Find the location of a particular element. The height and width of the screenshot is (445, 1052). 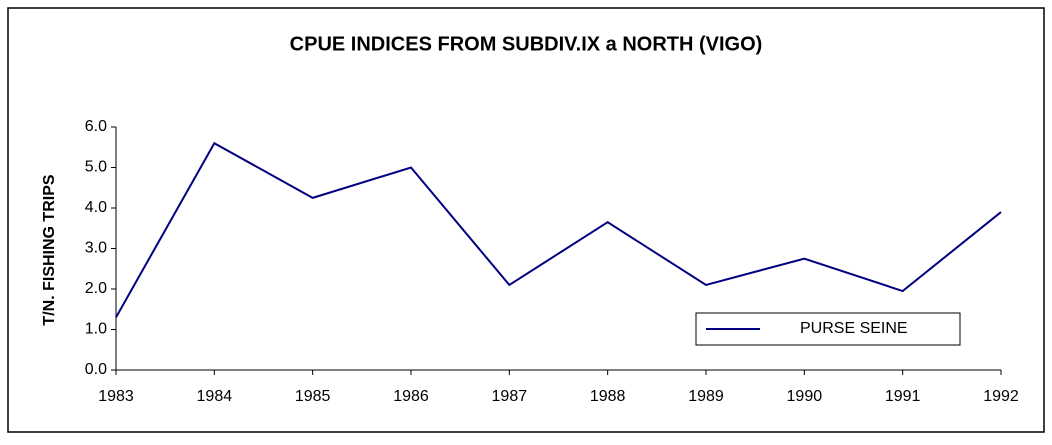

y-tick-label: 6.0 is located at coordinates (96, 126).